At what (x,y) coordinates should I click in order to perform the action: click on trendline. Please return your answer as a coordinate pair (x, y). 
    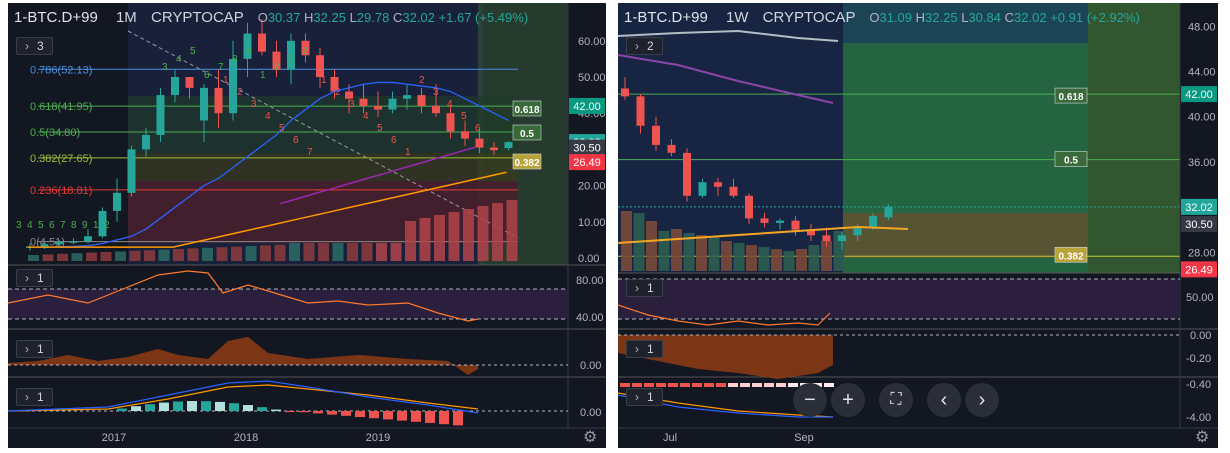
    Looking at the image, I should click on (323, 134).